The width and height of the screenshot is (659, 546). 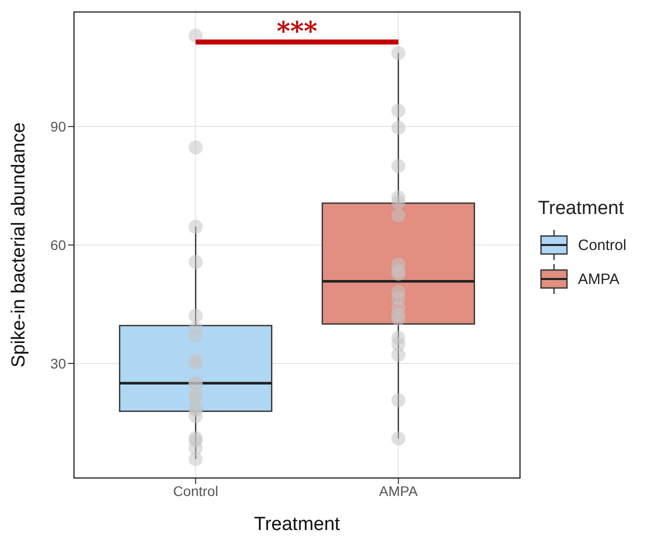 I want to click on y-tick-label: 90, so click(x=58, y=126).